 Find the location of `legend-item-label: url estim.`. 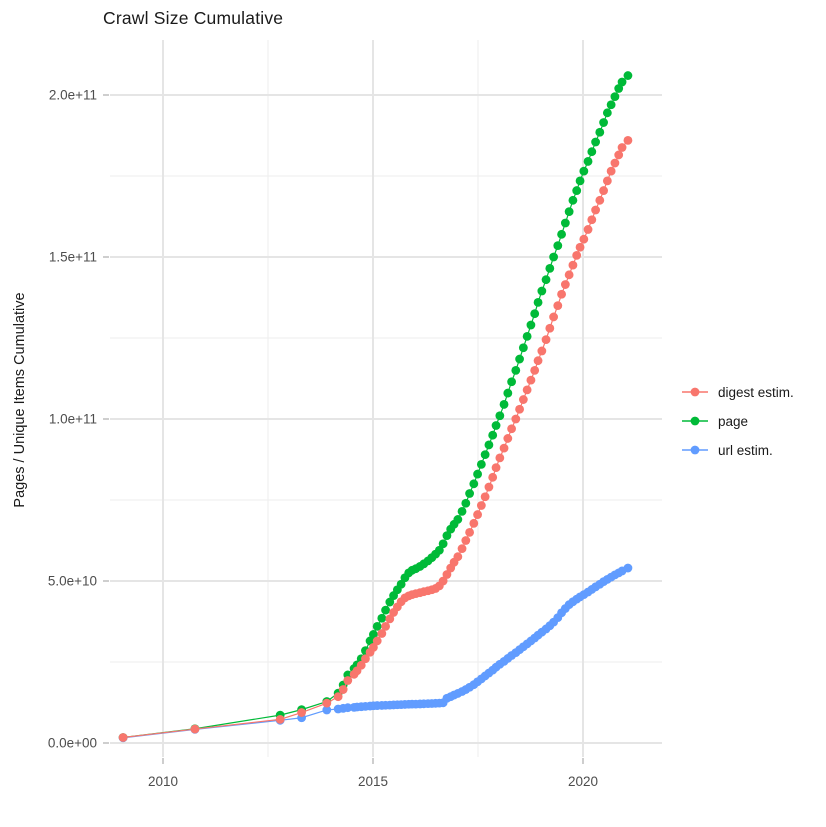

legend-item-label: url estim. is located at coordinates (745, 450).